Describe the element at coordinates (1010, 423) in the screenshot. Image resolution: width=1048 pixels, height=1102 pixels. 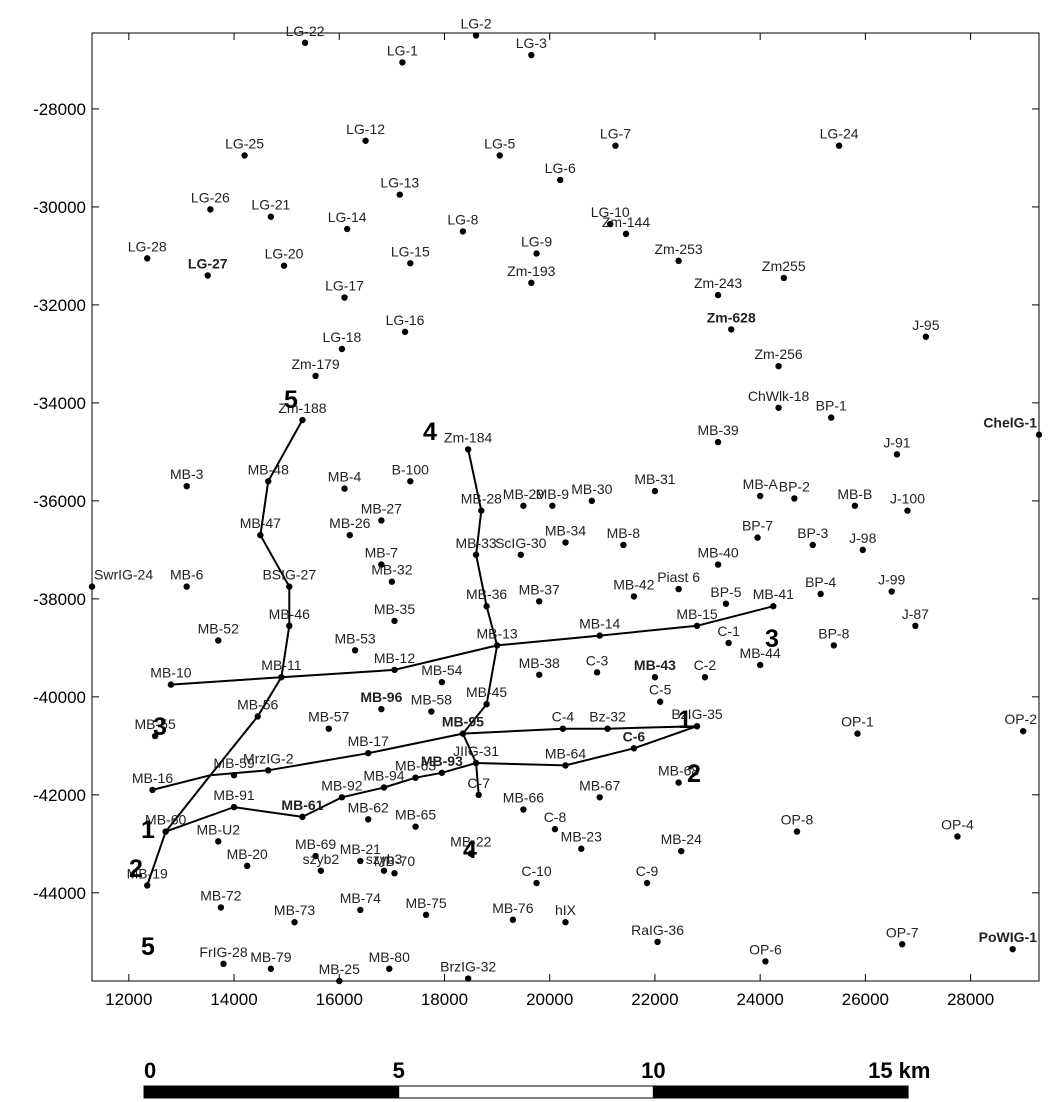
I see `well-label: ChelG-1` at that location.